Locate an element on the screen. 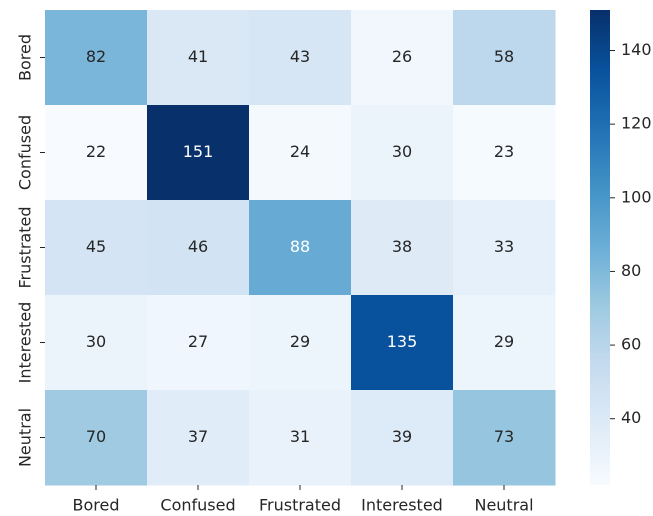 This screenshot has height=516, width=653. x-tick-label: Interested is located at coordinates (402, 505).